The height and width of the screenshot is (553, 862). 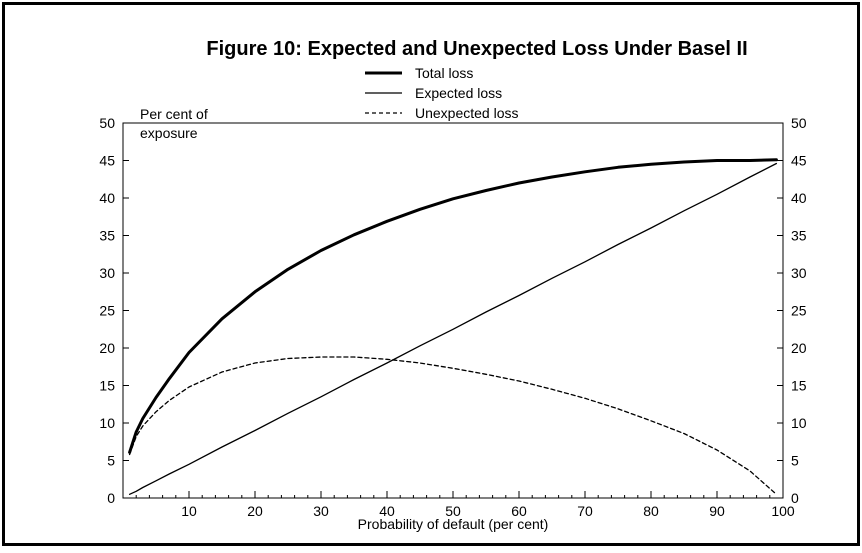 What do you see at coordinates (107, 236) in the screenshot?
I see `y-tick-label-left: 35` at bounding box center [107, 236].